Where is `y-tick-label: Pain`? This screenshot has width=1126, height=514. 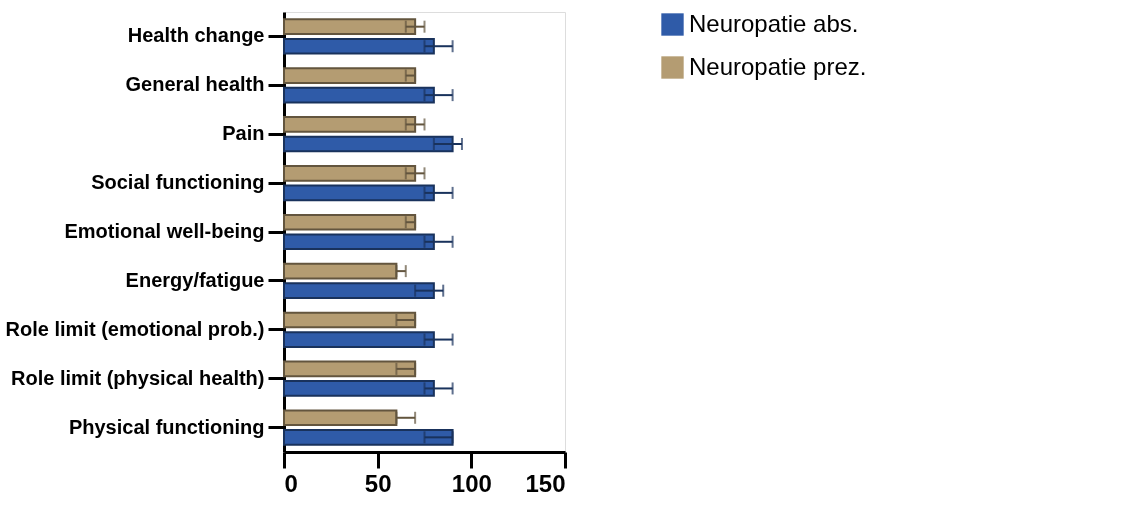 y-tick-label: Pain is located at coordinates (243, 133).